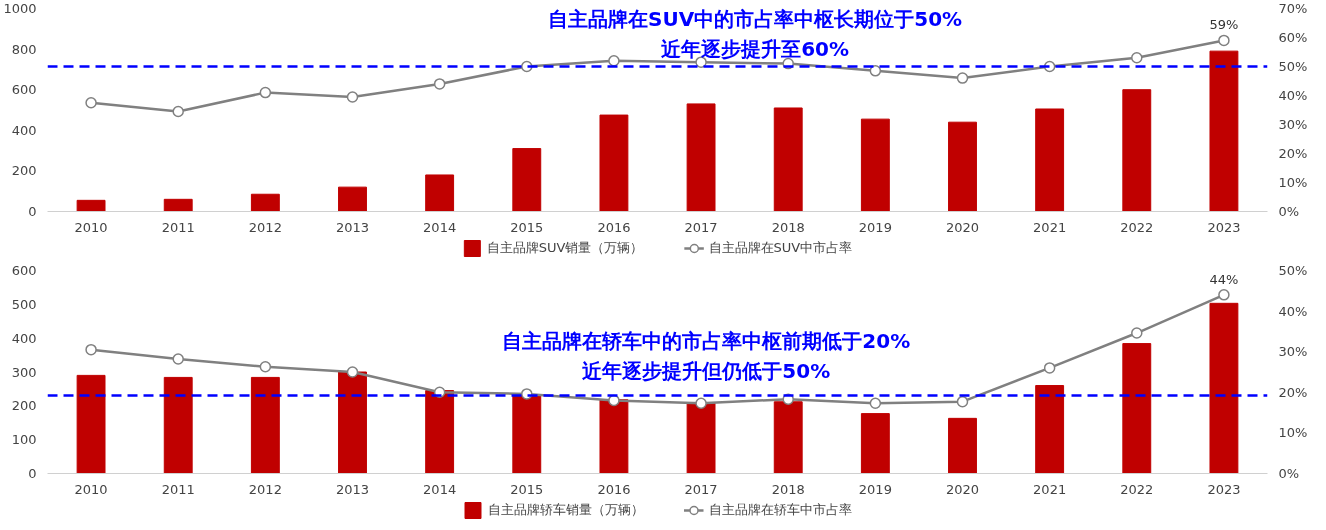  Describe the element at coordinates (755, 48) in the screenshot. I see `annotation: 近年逐步提升至60%` at that location.